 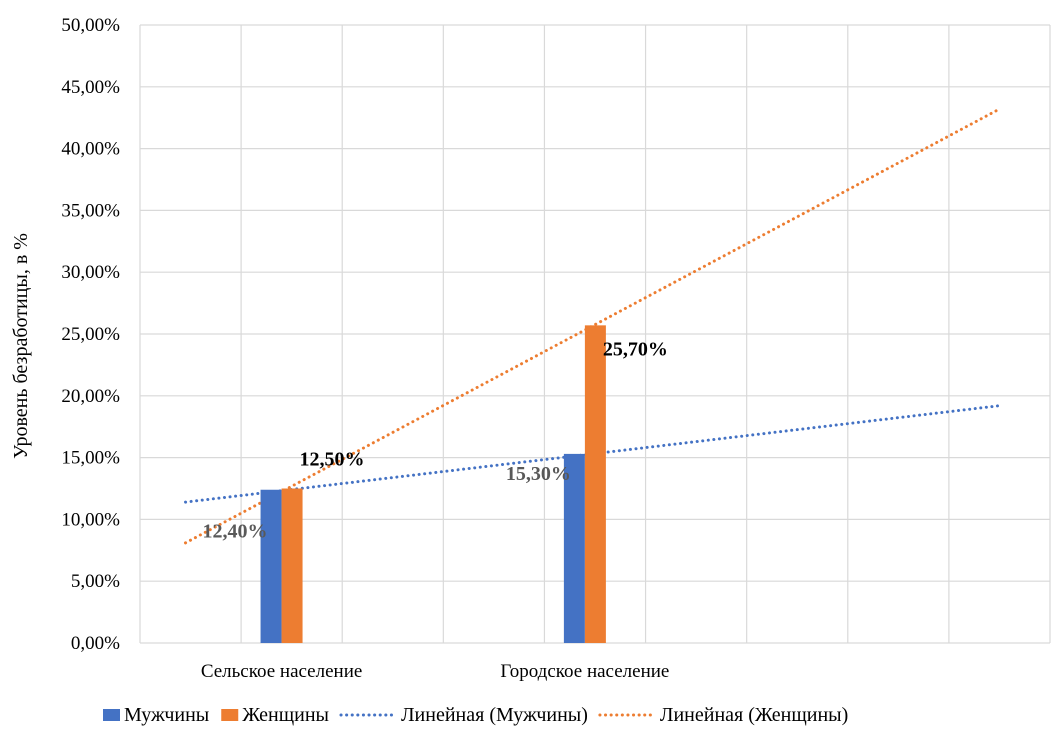 I want to click on y-tick-label: 50,00%, so click(x=90, y=25).